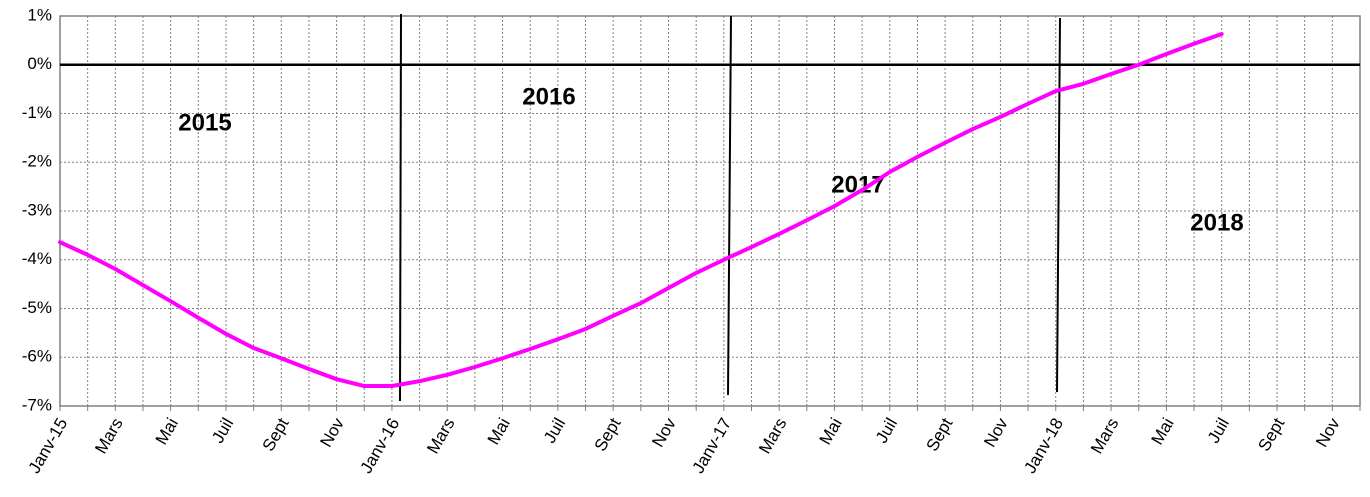 The height and width of the screenshot is (497, 1370). Describe the element at coordinates (204, 122) in the screenshot. I see `annotation: 2015` at that location.